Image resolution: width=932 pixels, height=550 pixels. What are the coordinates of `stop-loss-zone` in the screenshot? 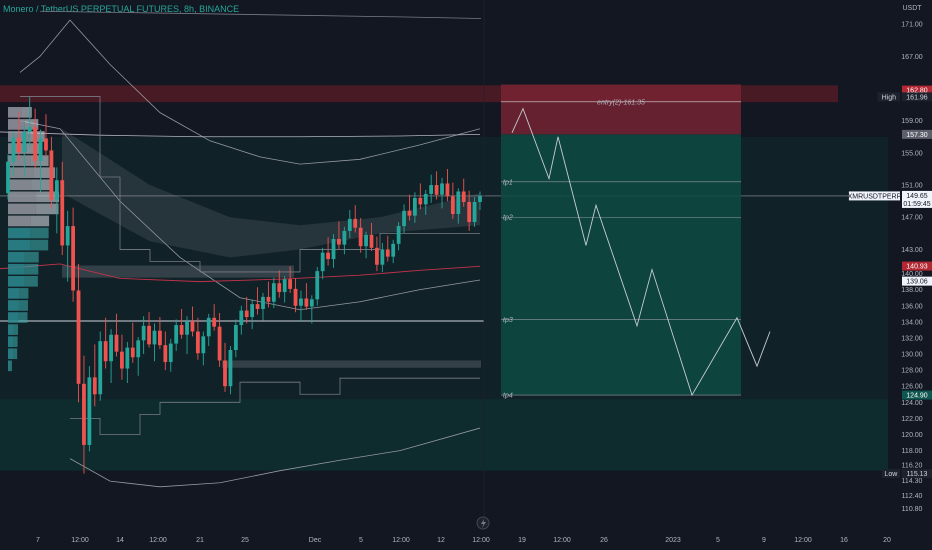 It's located at (621, 109).